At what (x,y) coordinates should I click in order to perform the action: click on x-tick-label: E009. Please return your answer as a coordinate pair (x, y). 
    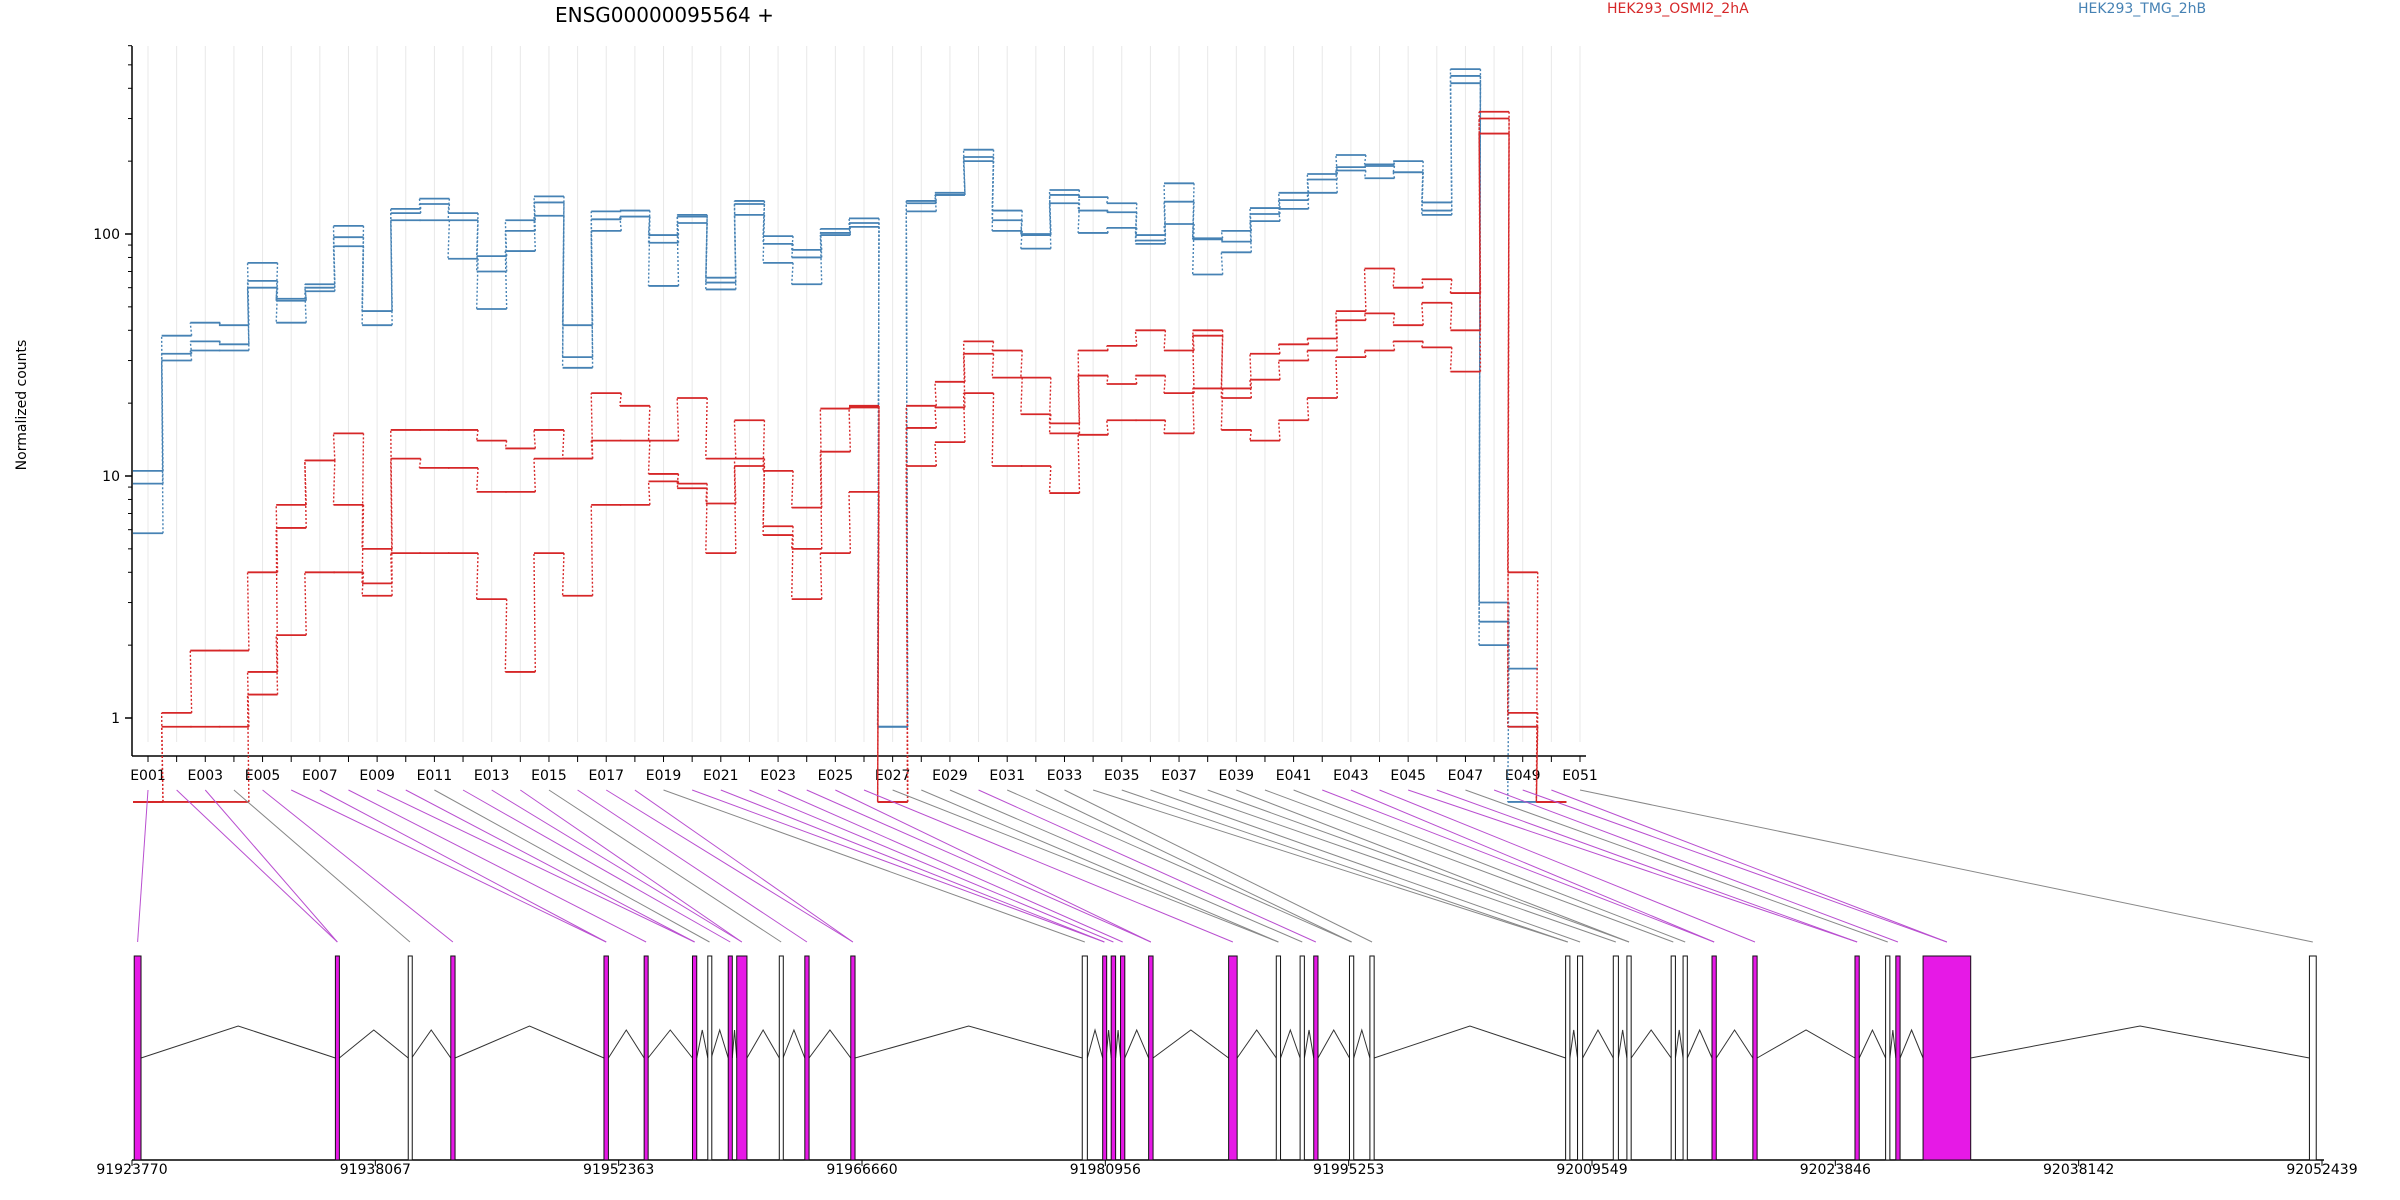
    Looking at the image, I should click on (377, 776).